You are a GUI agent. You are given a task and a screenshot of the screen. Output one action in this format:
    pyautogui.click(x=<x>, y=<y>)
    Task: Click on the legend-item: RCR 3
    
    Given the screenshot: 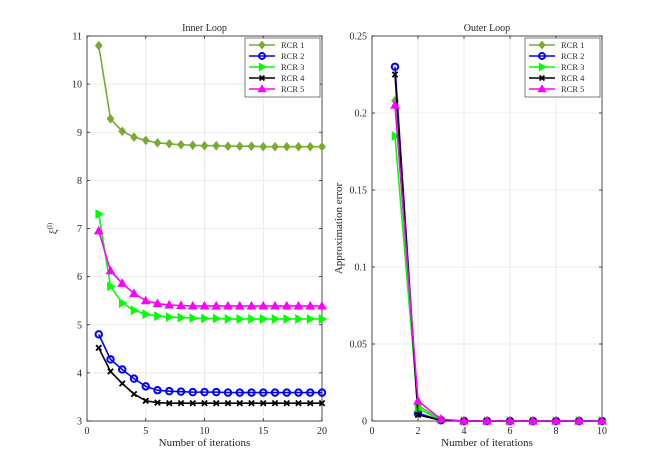 What is the action you would take?
    pyautogui.click(x=276, y=67)
    